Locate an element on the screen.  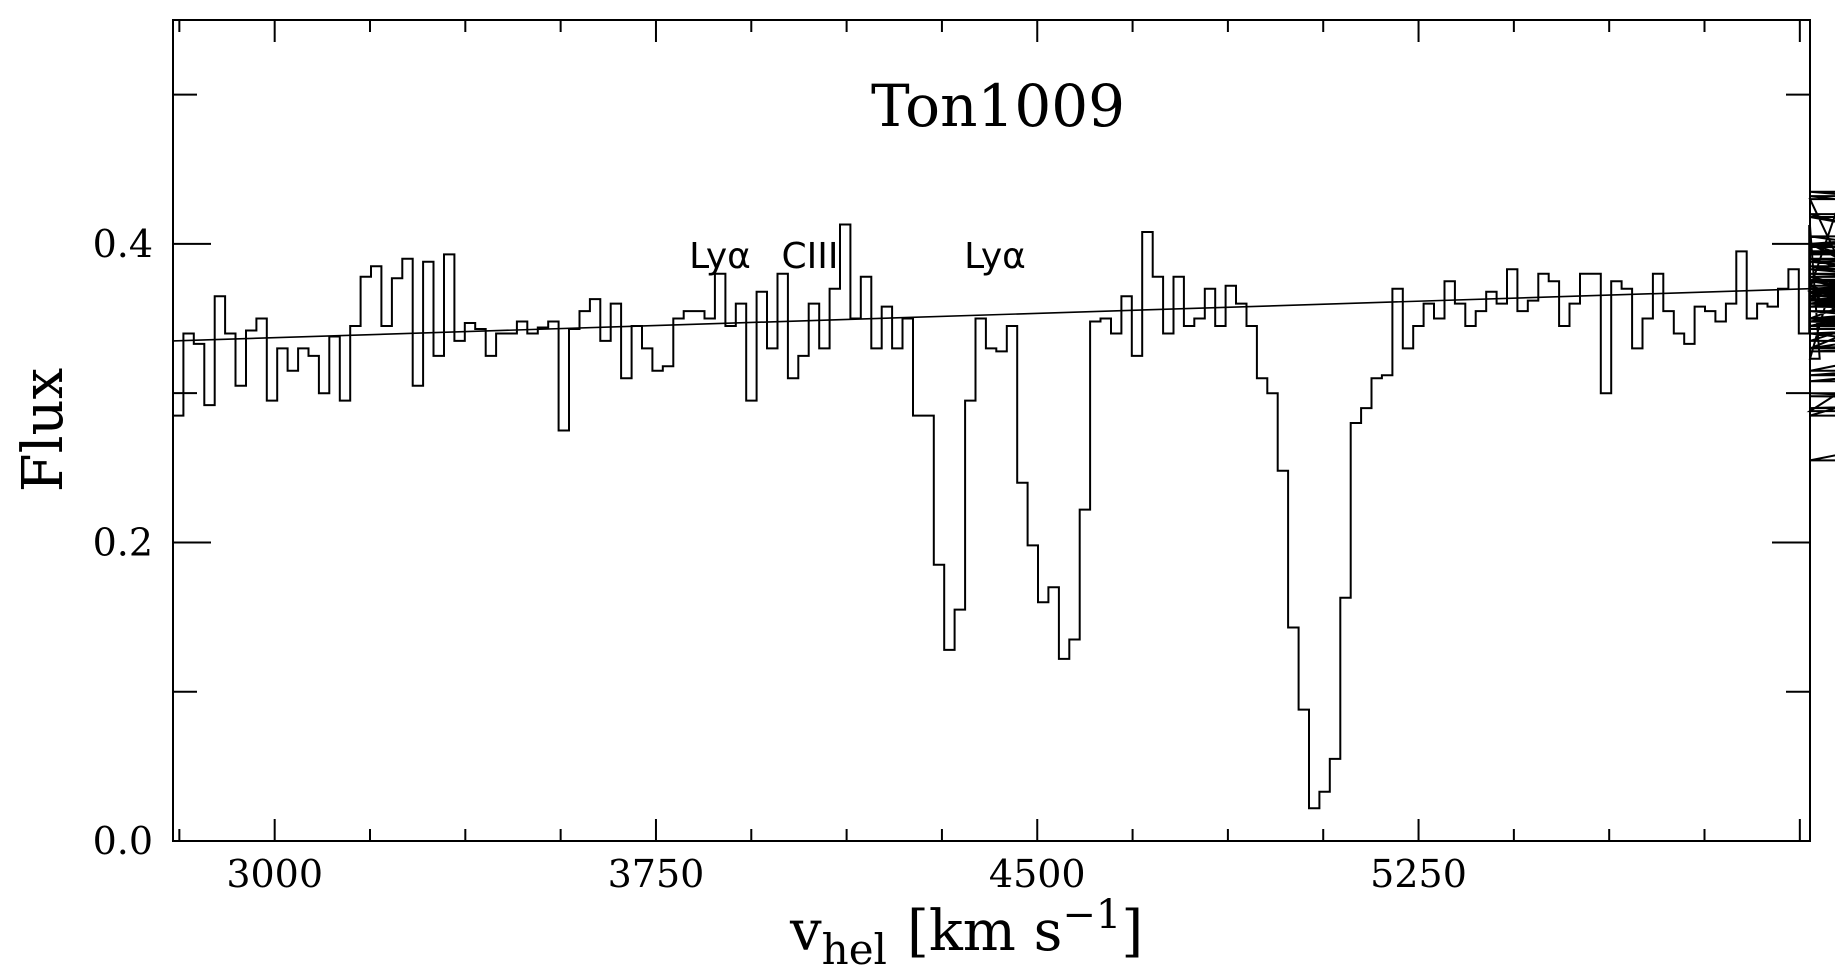
x-axis-title: vhel [km s−1] is located at coordinates (966, 933).